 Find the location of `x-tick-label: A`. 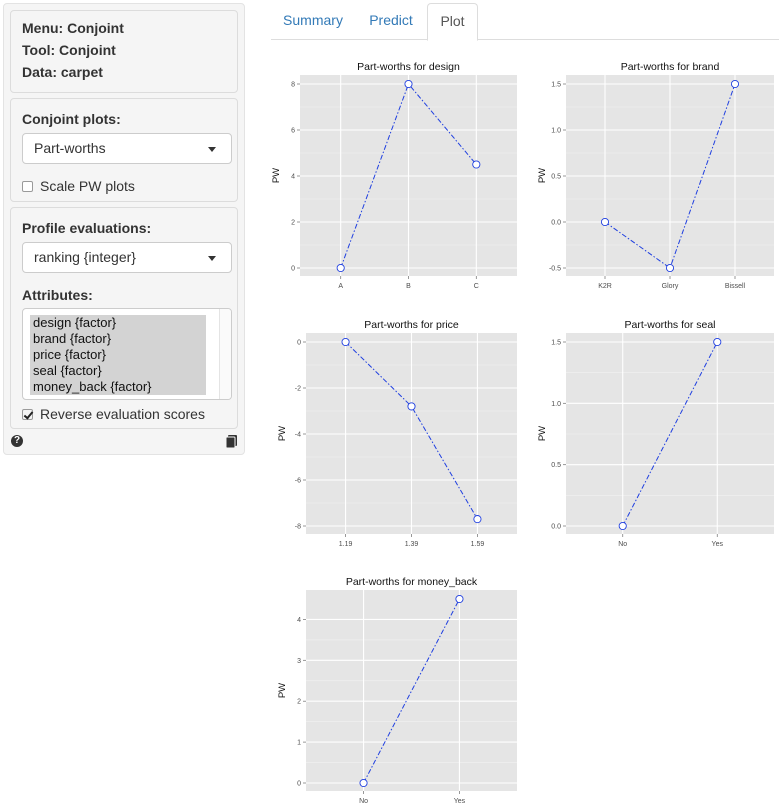

x-tick-label: A is located at coordinates (340, 286).